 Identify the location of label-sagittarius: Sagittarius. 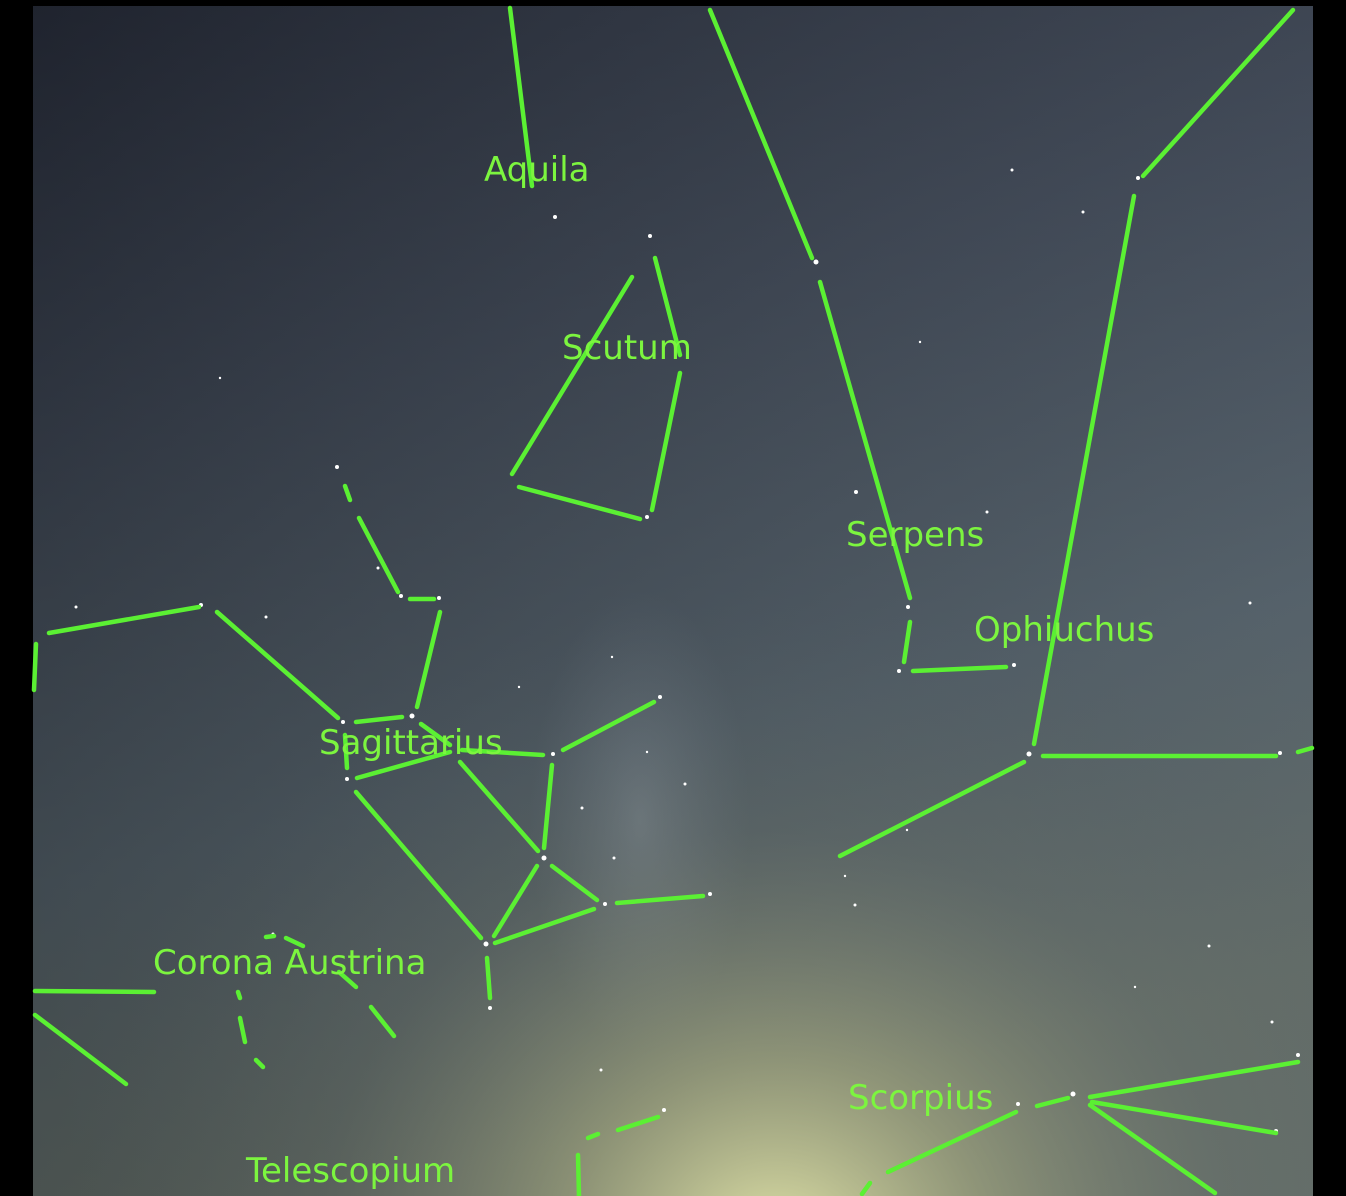
(411, 743).